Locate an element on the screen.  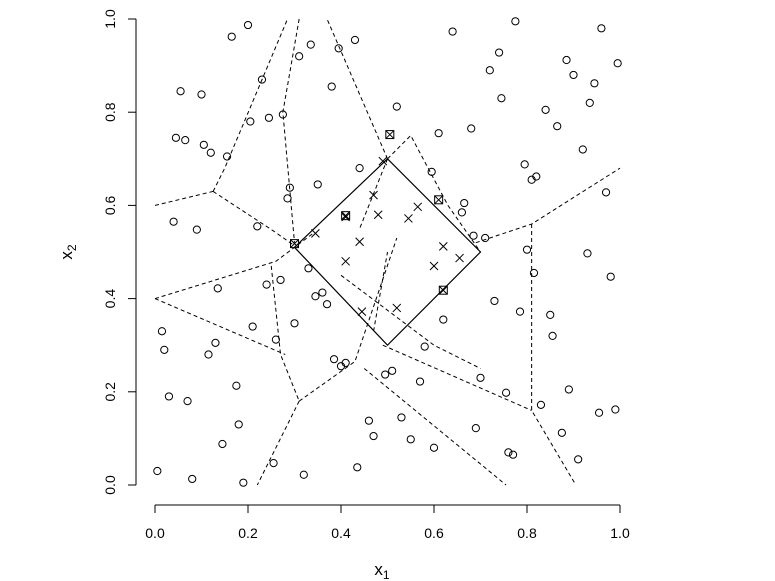
y-tick-label: 0.4 is located at coordinates (110, 299).